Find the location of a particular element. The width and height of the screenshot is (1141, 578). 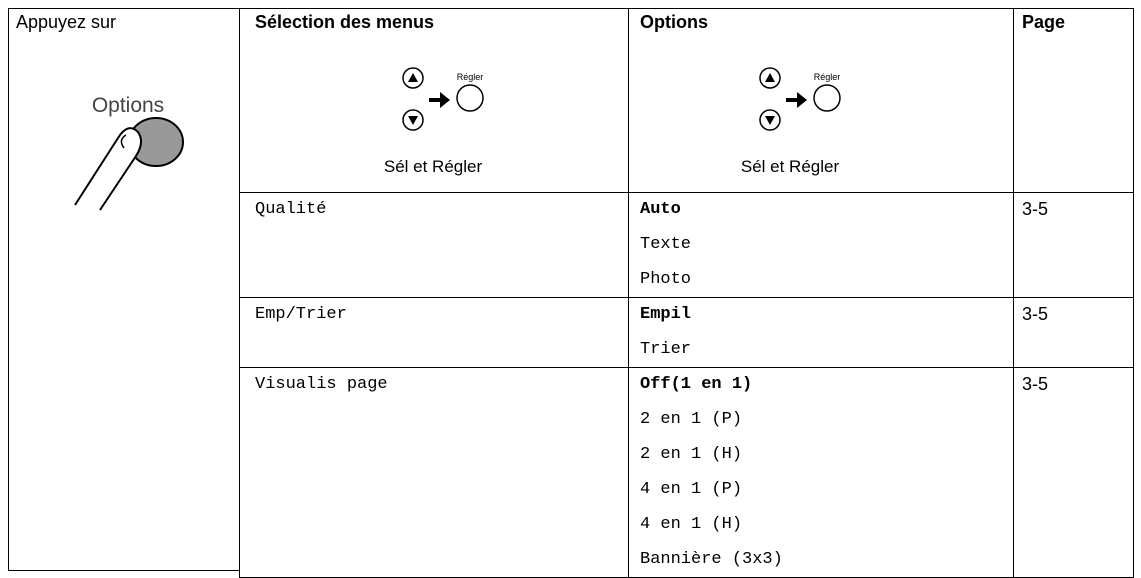

press-label: Appuyez sur is located at coordinates (66, 22).